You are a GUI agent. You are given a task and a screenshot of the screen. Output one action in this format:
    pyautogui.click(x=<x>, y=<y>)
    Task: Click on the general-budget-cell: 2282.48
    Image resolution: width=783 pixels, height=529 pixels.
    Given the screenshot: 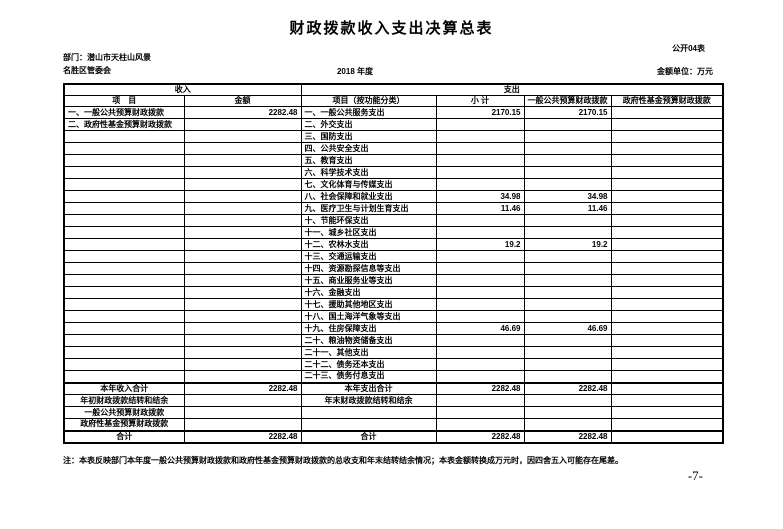 What is the action you would take?
    pyautogui.click(x=567, y=436)
    